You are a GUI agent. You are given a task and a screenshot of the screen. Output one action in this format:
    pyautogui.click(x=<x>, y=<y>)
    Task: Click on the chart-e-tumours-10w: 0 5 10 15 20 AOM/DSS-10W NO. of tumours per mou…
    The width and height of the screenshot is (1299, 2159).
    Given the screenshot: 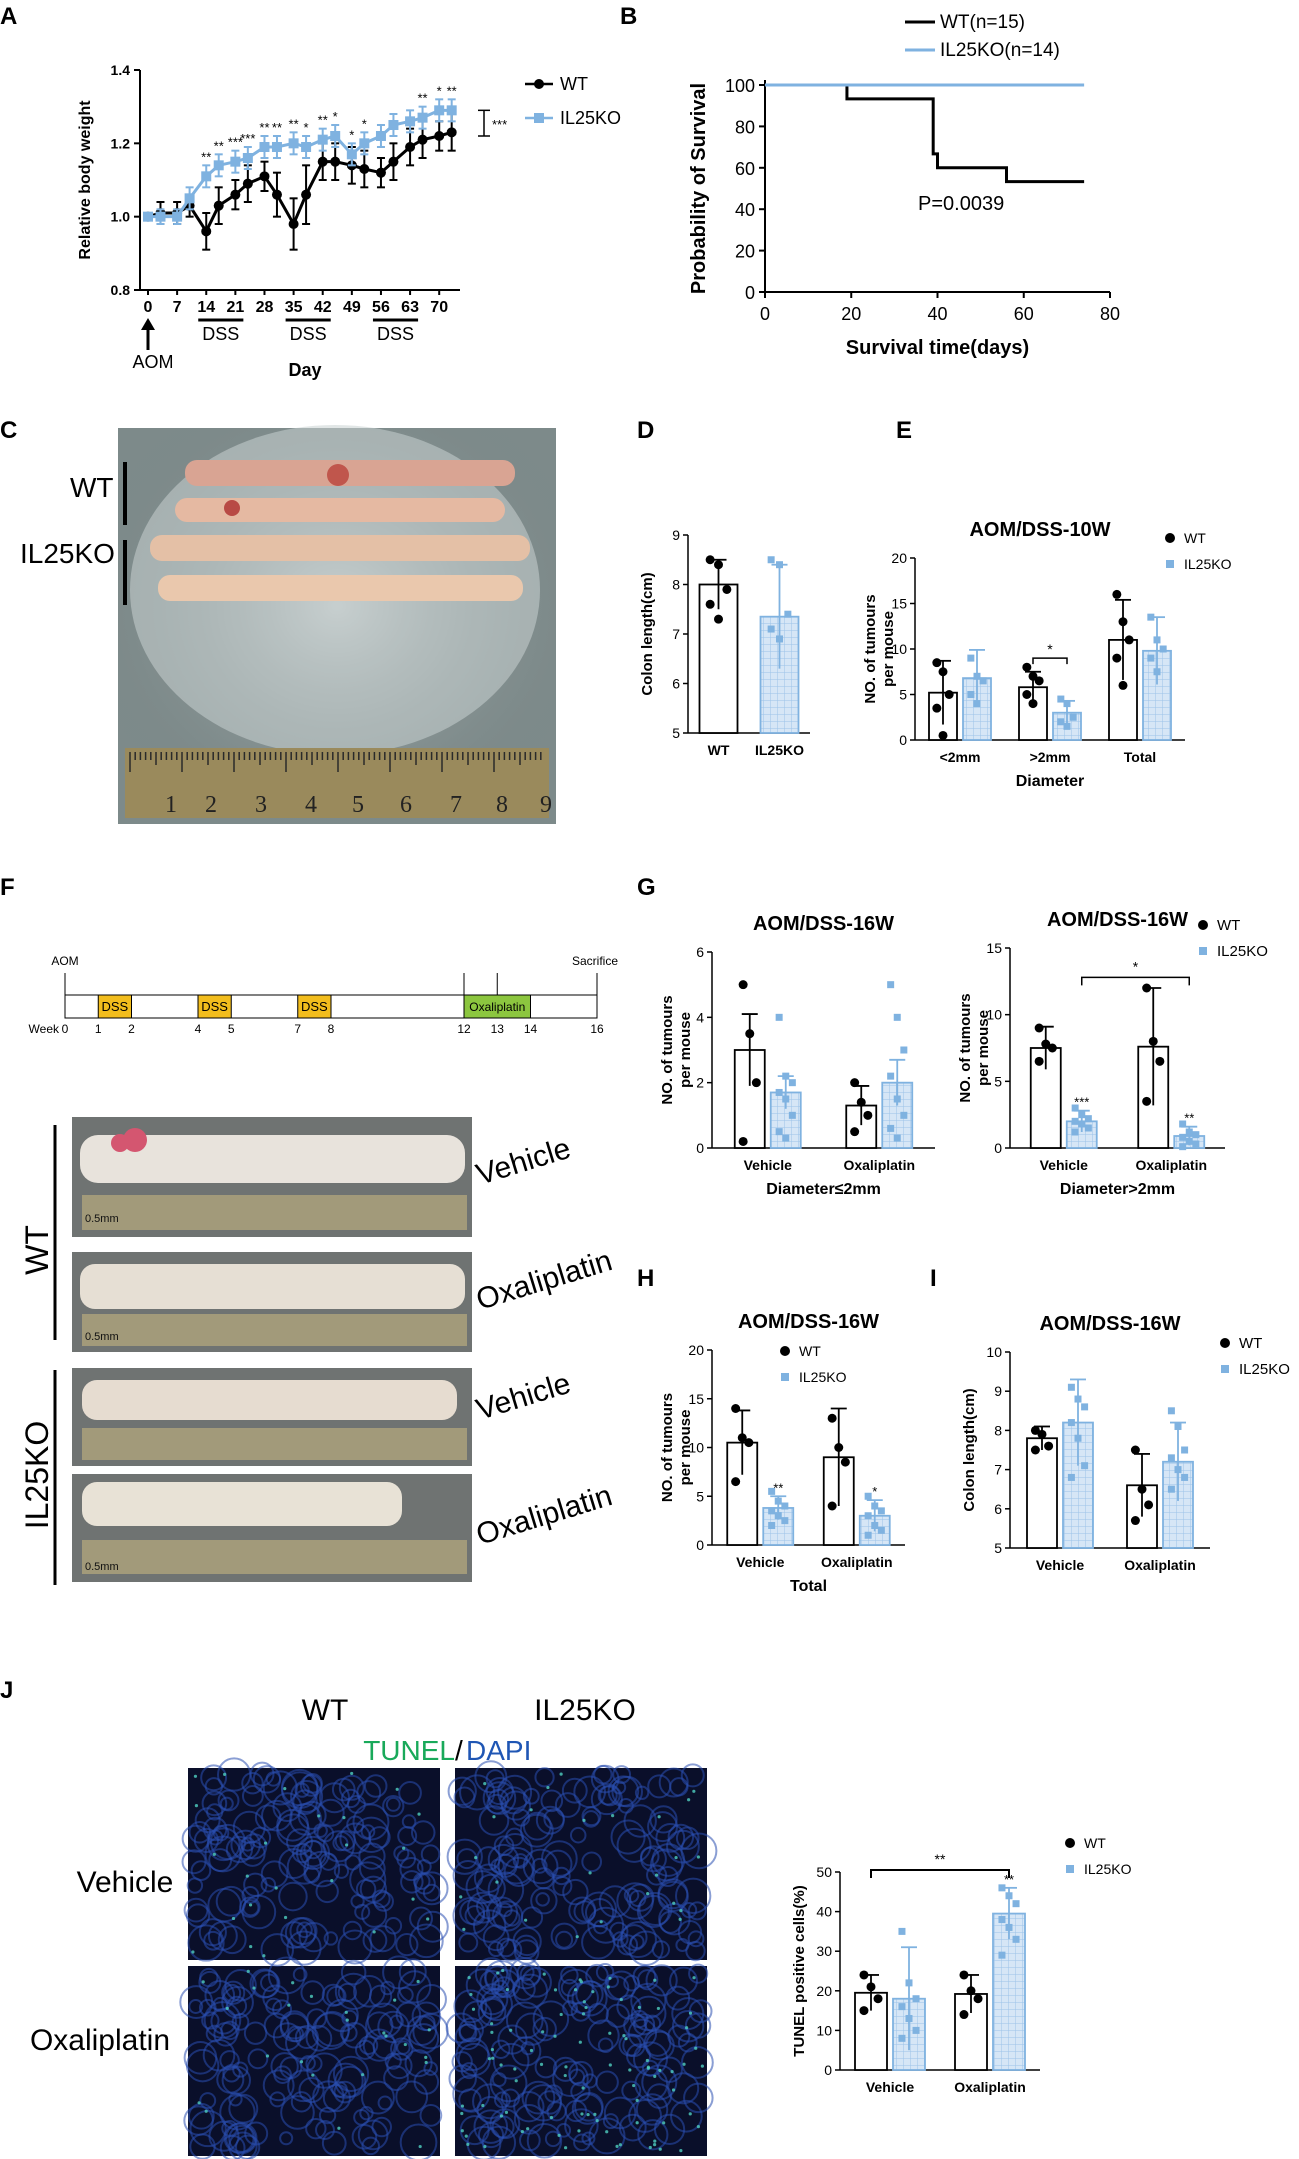 What is the action you would take?
    pyautogui.click(x=1047, y=654)
    